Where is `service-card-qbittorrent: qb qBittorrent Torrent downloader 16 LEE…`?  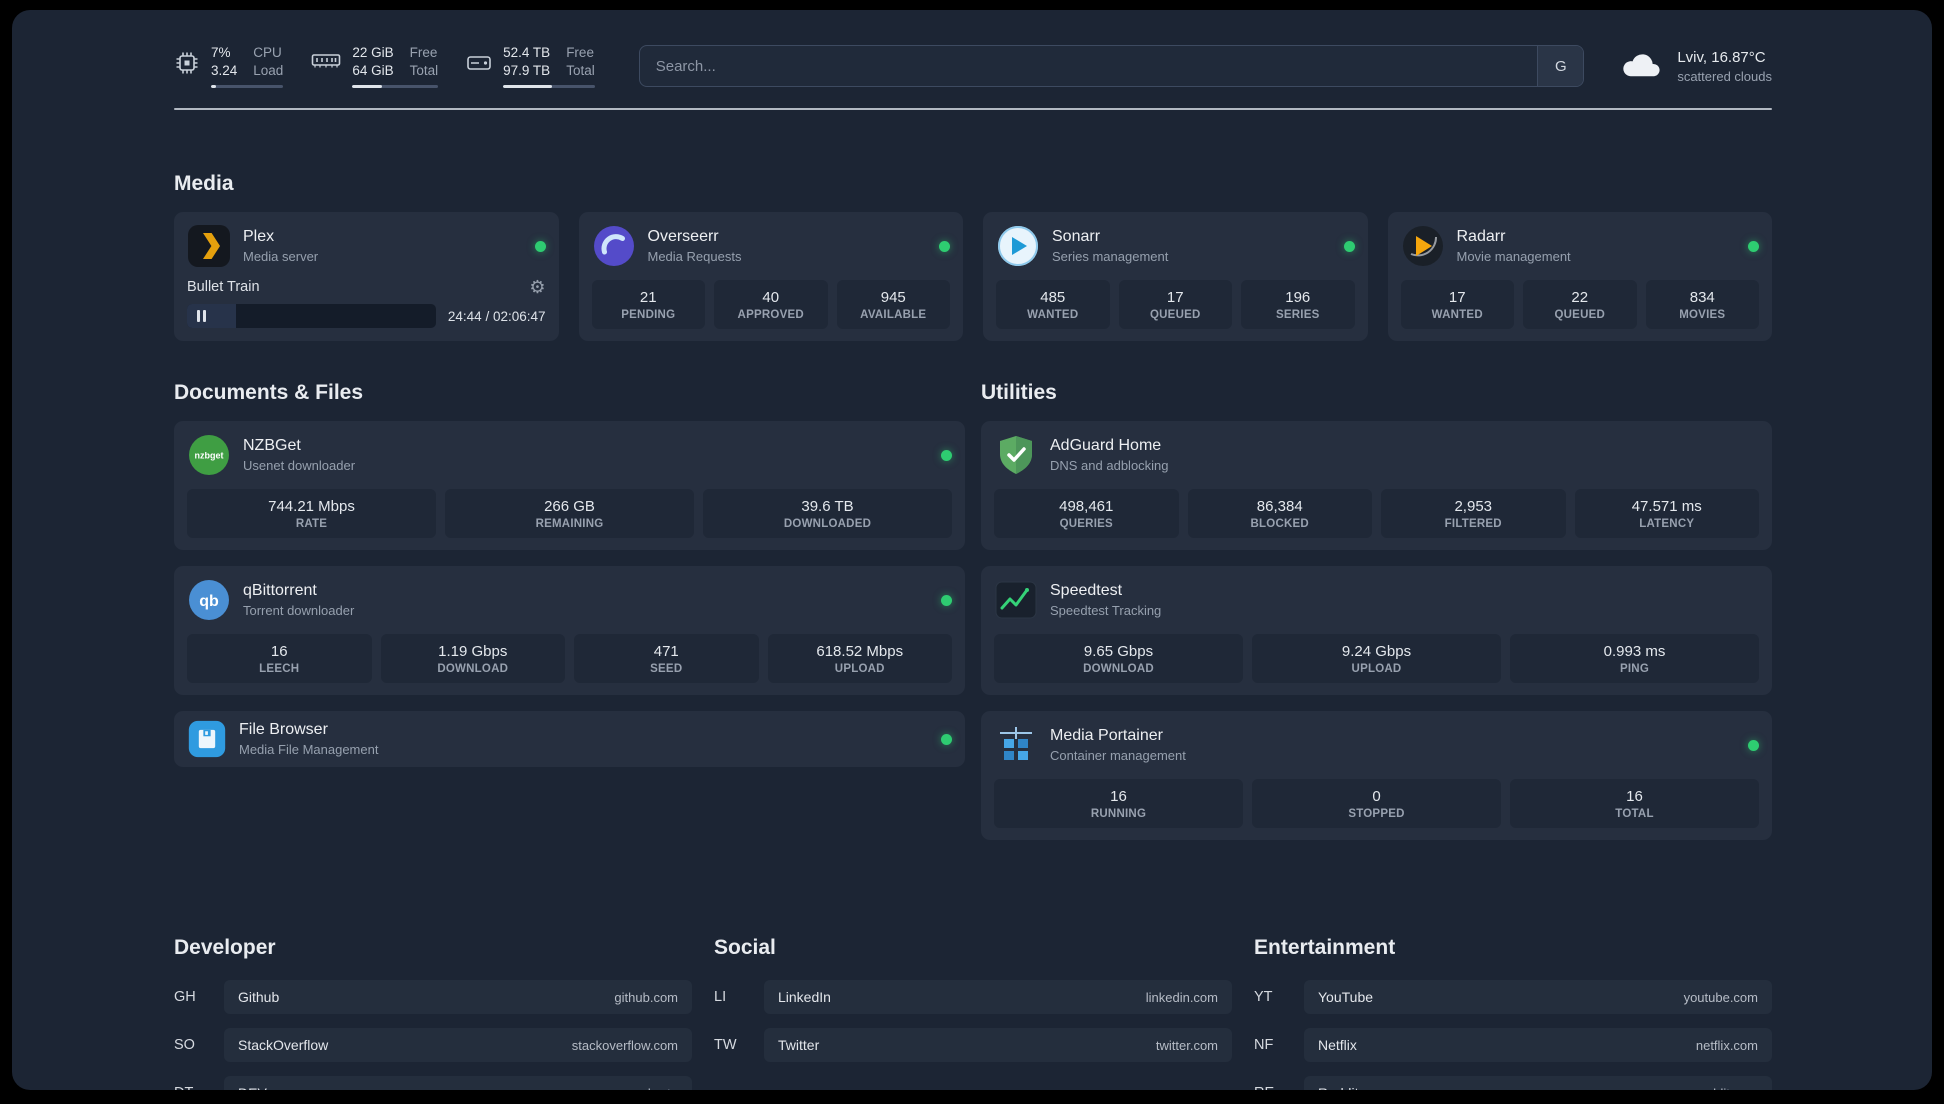 service-card-qbittorrent: qb qBittorrent Torrent downloader 16 LEE… is located at coordinates (569, 631).